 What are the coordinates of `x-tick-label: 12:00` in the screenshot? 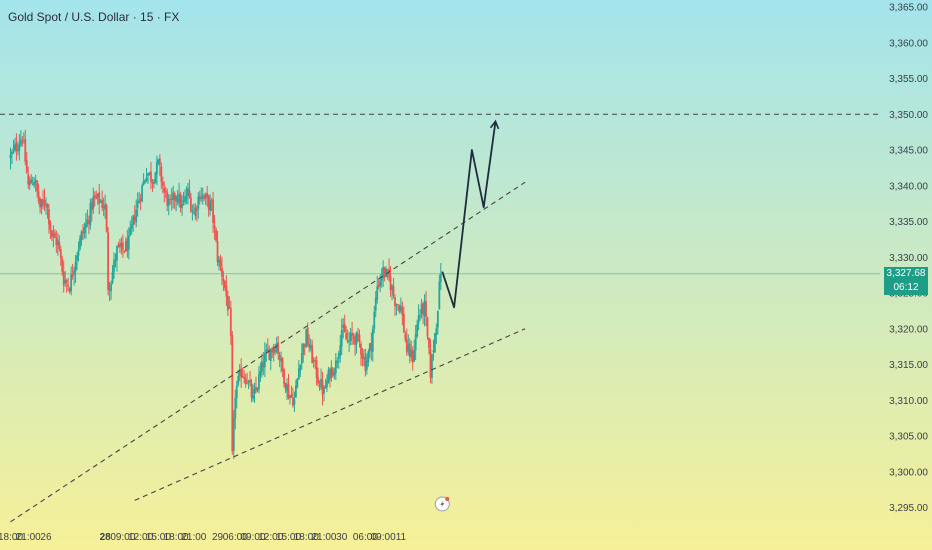 It's located at (270, 537).